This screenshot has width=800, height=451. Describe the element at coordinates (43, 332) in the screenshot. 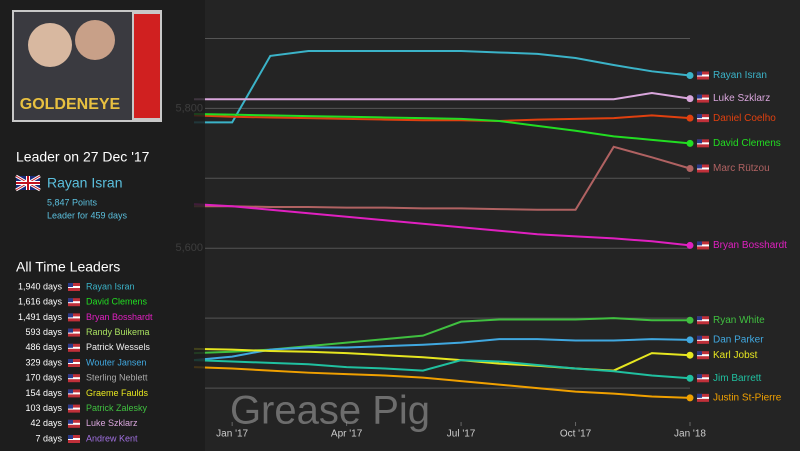

I see `leader-days: 593 days` at that location.